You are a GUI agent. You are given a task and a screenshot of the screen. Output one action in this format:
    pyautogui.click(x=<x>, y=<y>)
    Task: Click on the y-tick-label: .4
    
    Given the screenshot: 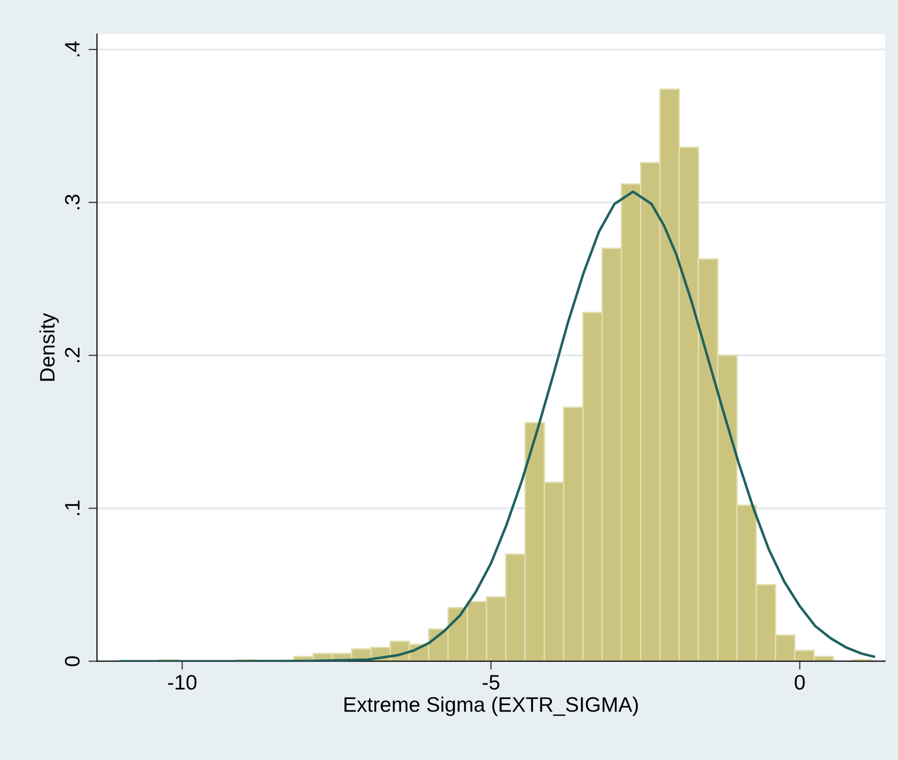 What is the action you would take?
    pyautogui.click(x=72, y=48)
    